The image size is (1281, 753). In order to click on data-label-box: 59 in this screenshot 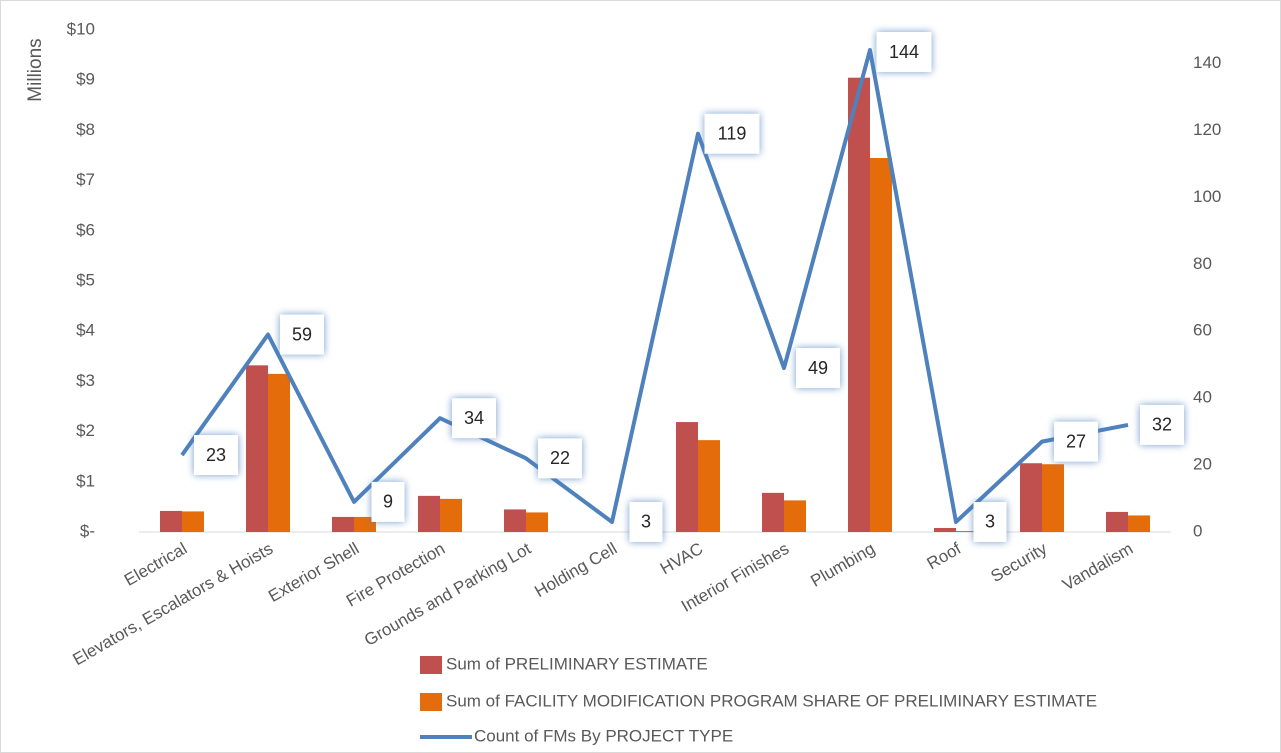, I will do `click(302, 334)`.